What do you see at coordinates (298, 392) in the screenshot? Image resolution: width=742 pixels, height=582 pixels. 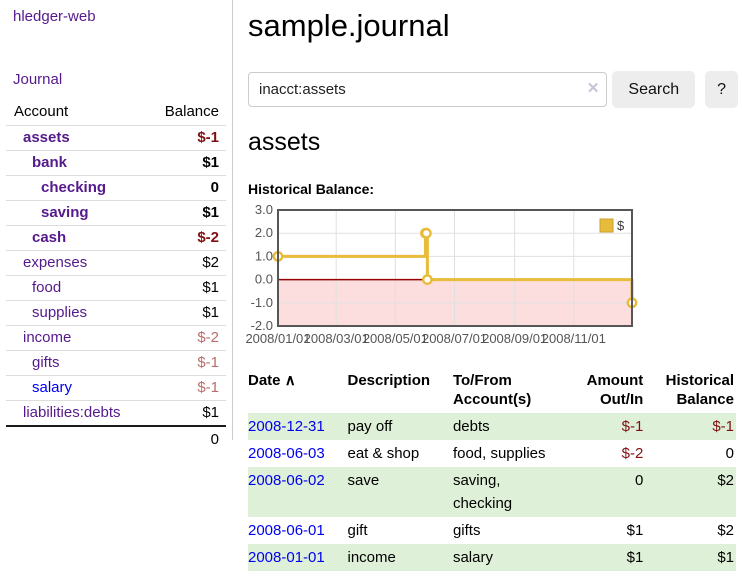 I see `date-column-header: Date ∧` at bounding box center [298, 392].